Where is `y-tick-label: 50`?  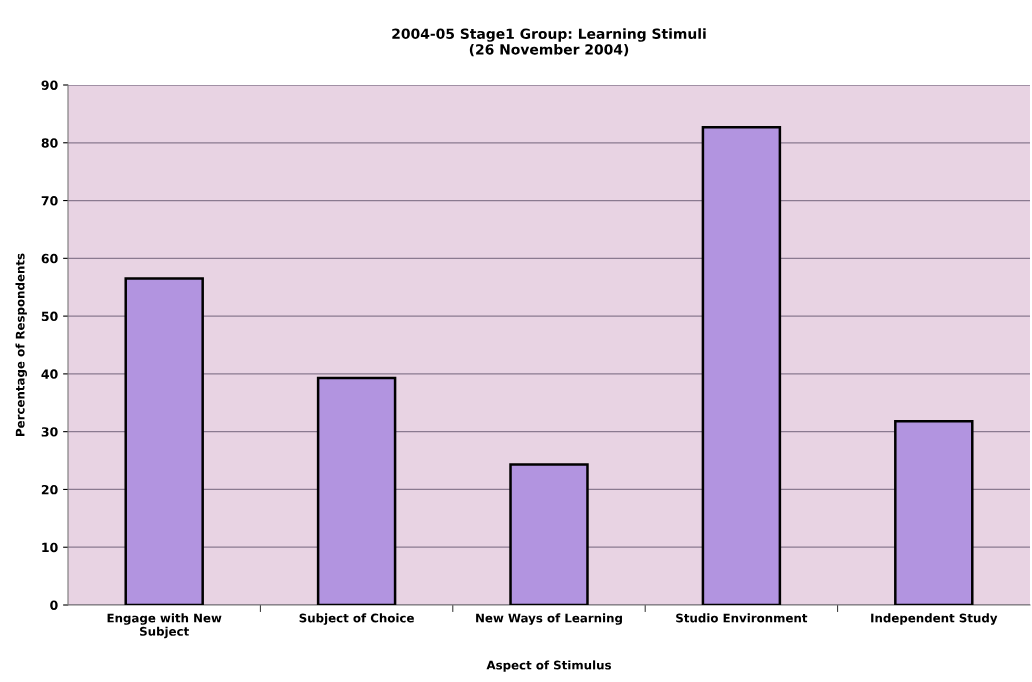 y-tick-label: 50 is located at coordinates (49, 316).